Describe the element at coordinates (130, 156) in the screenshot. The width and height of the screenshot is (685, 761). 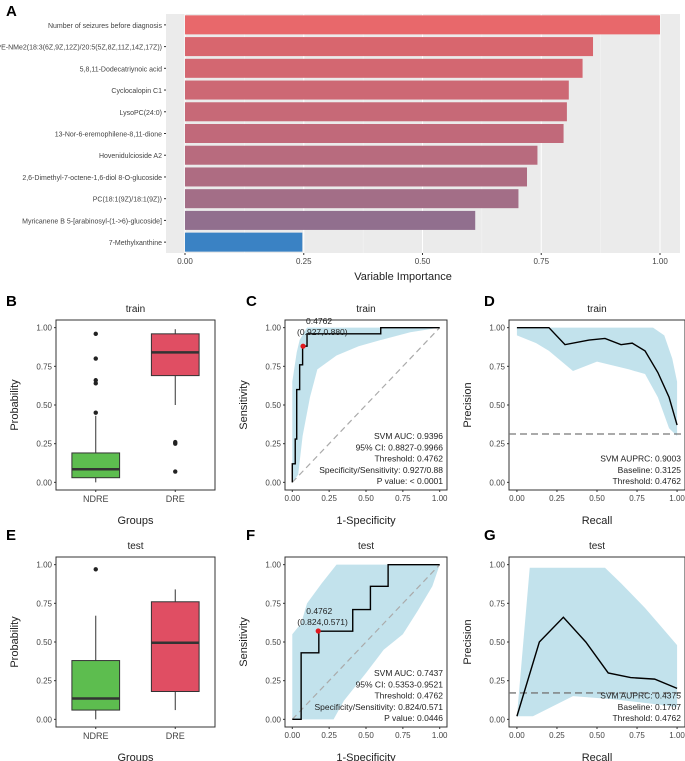
I see `category-label: Hovenidulcioside A2` at that location.